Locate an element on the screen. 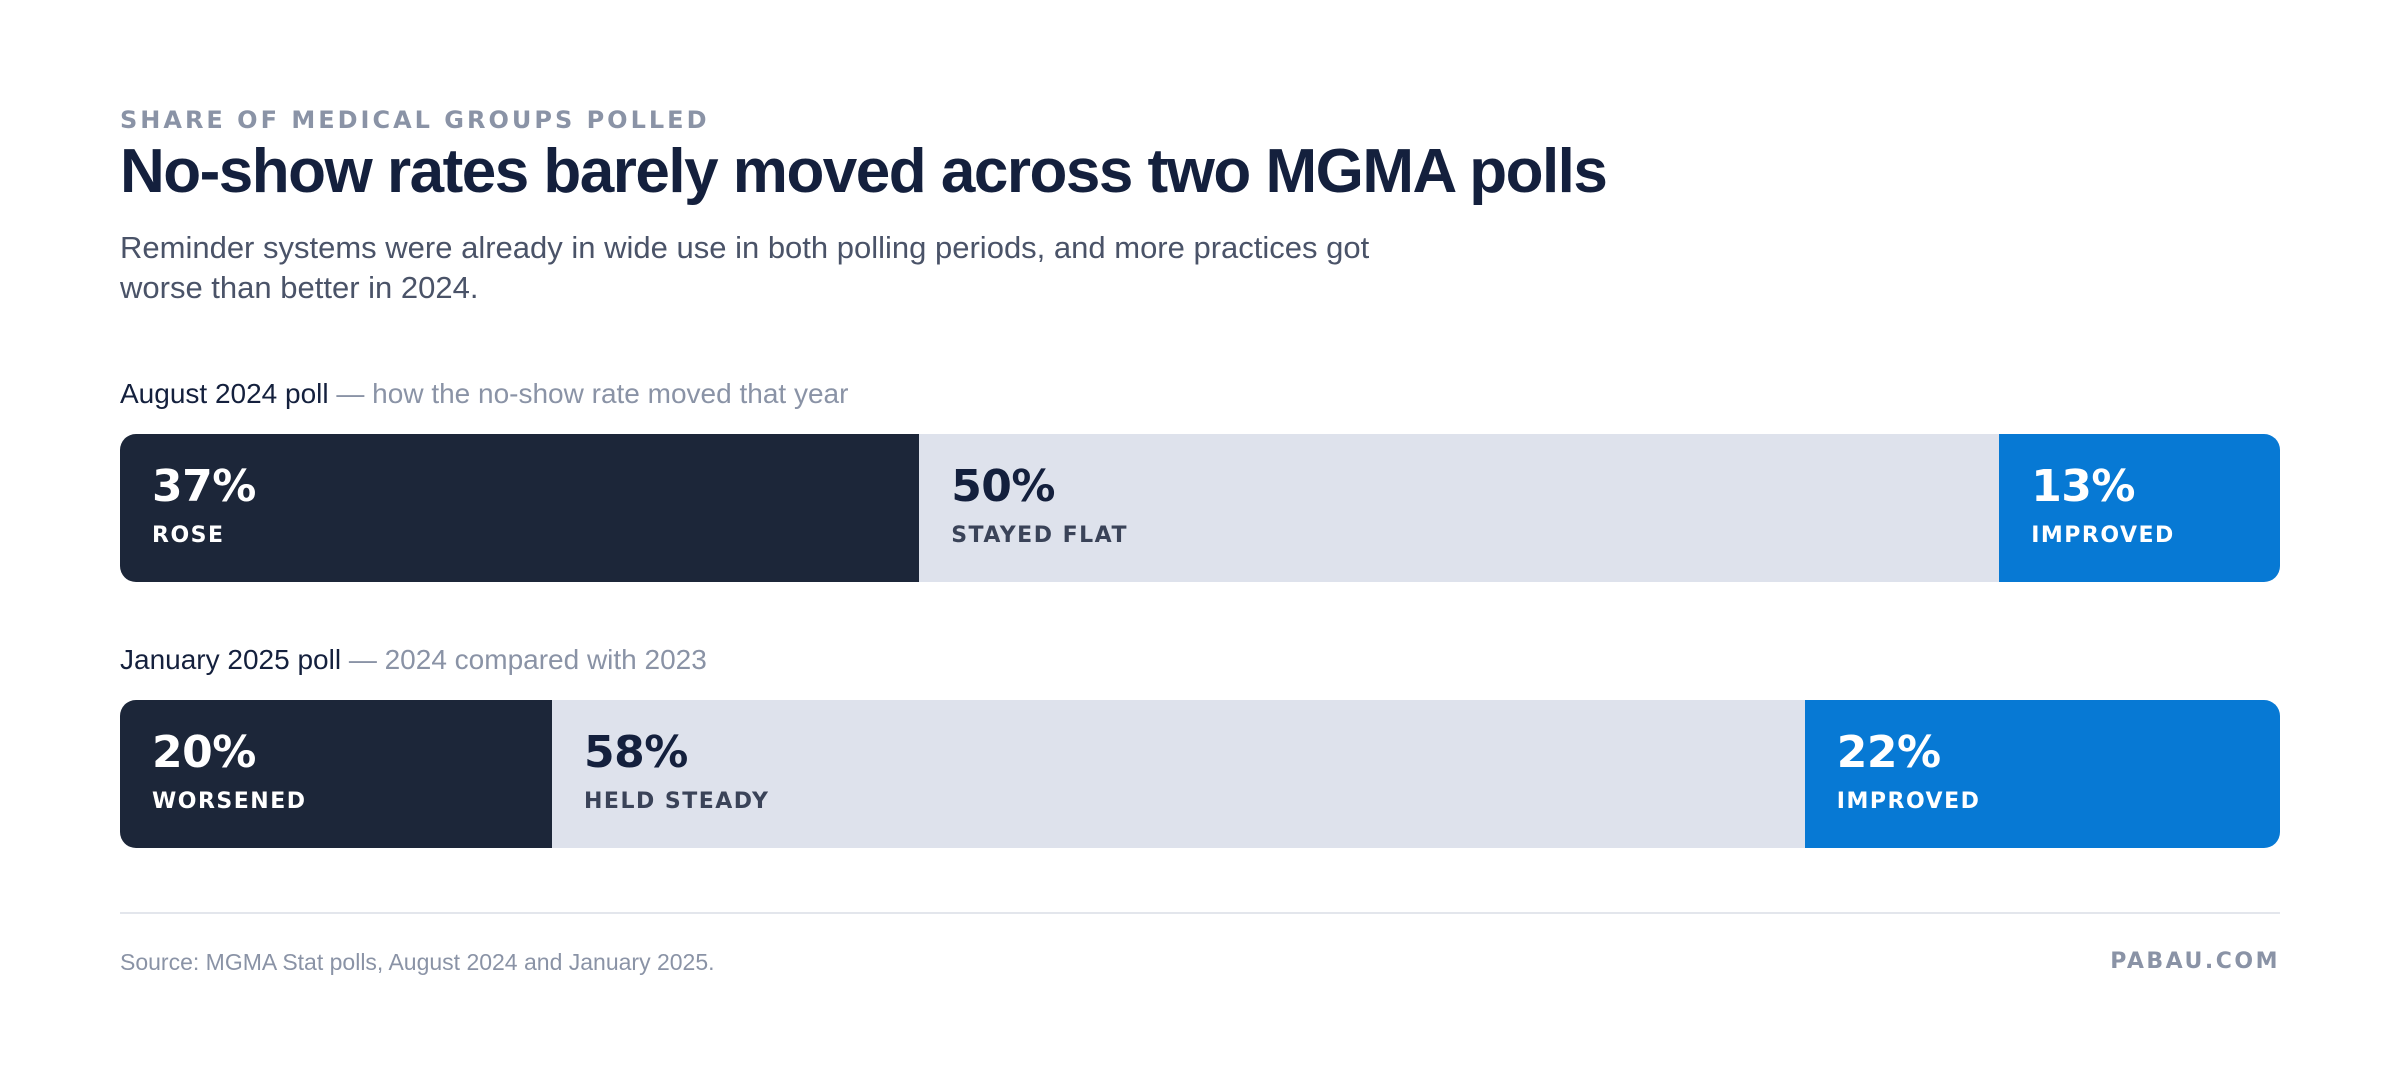 Image resolution: width=2400 pixels, height=1082 pixels. bar-segment-improved: 22% IMPROVED is located at coordinates (2042, 774).